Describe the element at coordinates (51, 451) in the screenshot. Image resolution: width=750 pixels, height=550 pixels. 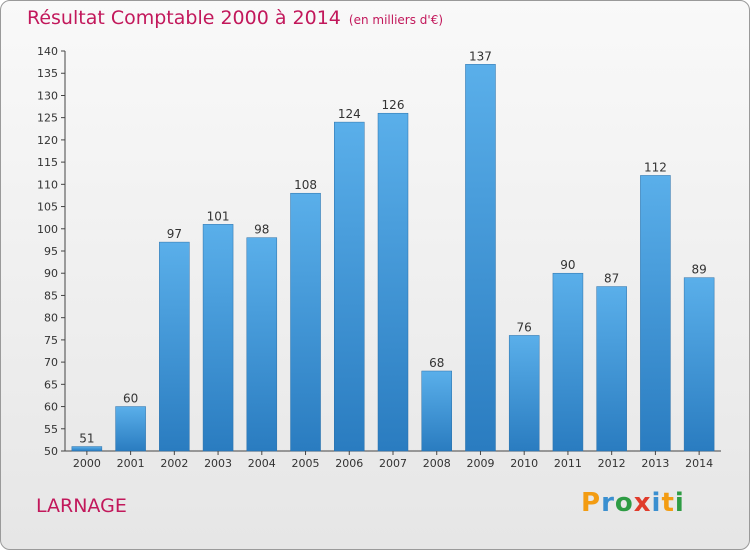
I see `y-tick-label: 50` at that location.